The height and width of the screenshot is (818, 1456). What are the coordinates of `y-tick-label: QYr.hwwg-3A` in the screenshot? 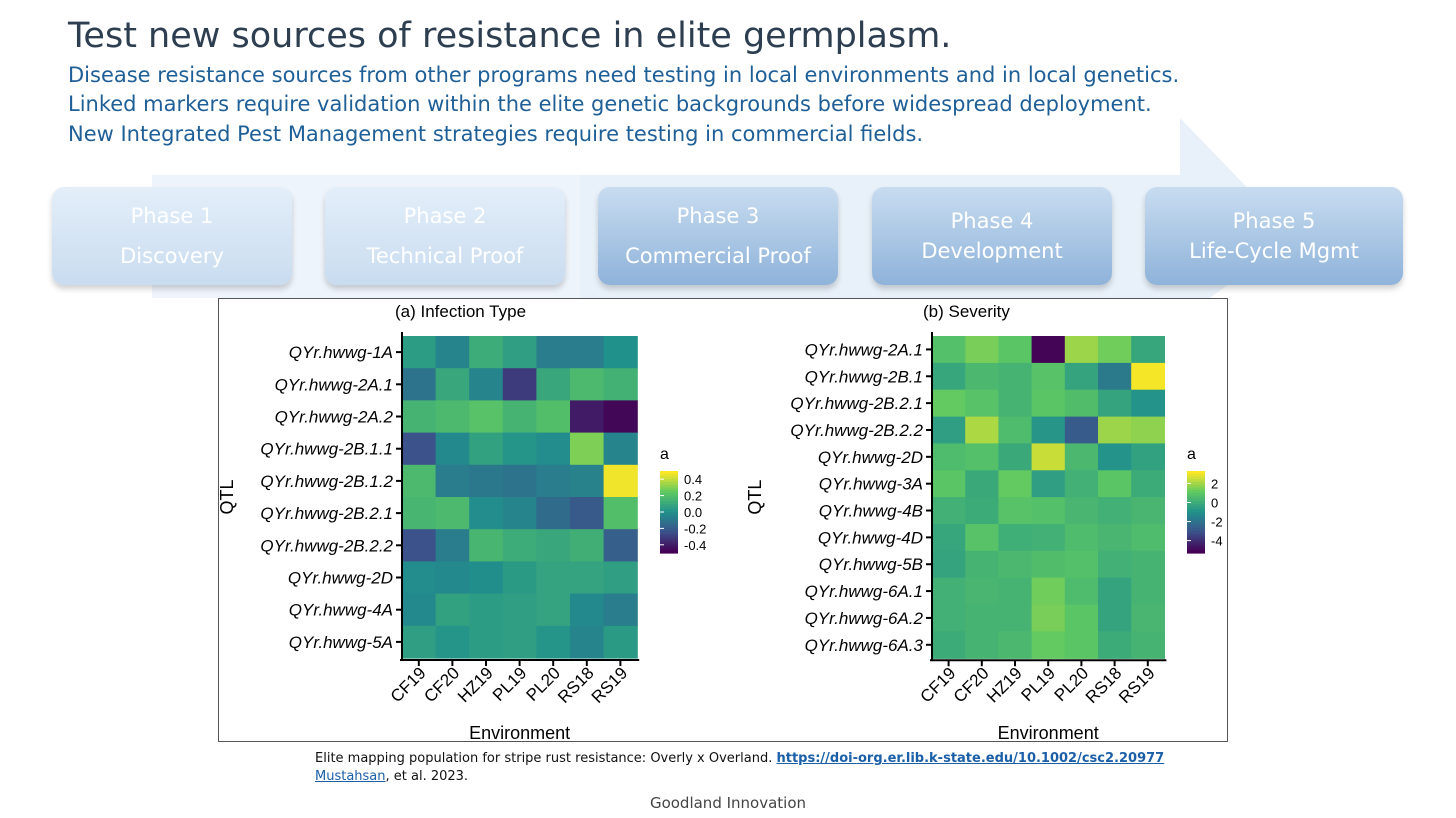 It's located at (871, 484).